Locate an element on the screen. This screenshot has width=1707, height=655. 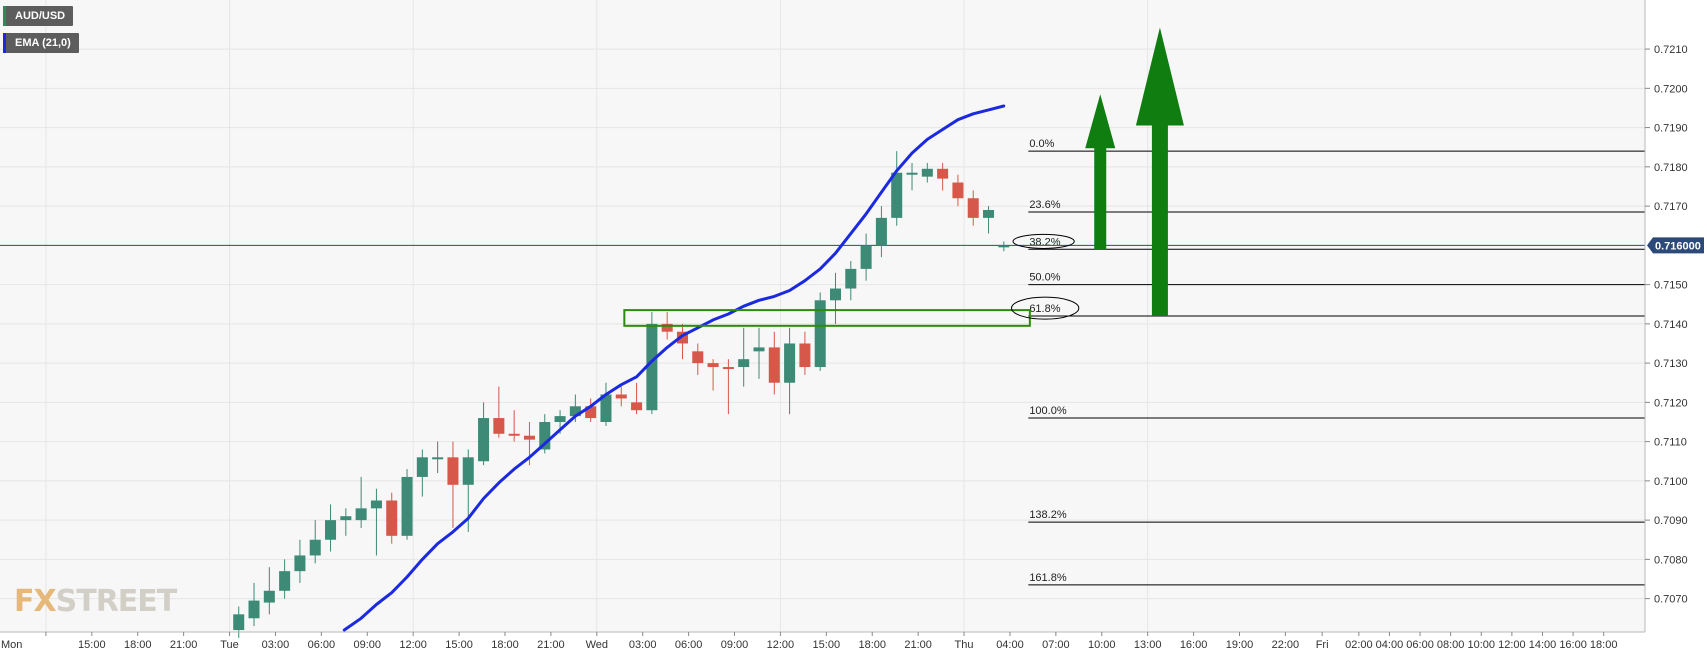
x-tick-label: 13:00 is located at coordinates (1148, 645).